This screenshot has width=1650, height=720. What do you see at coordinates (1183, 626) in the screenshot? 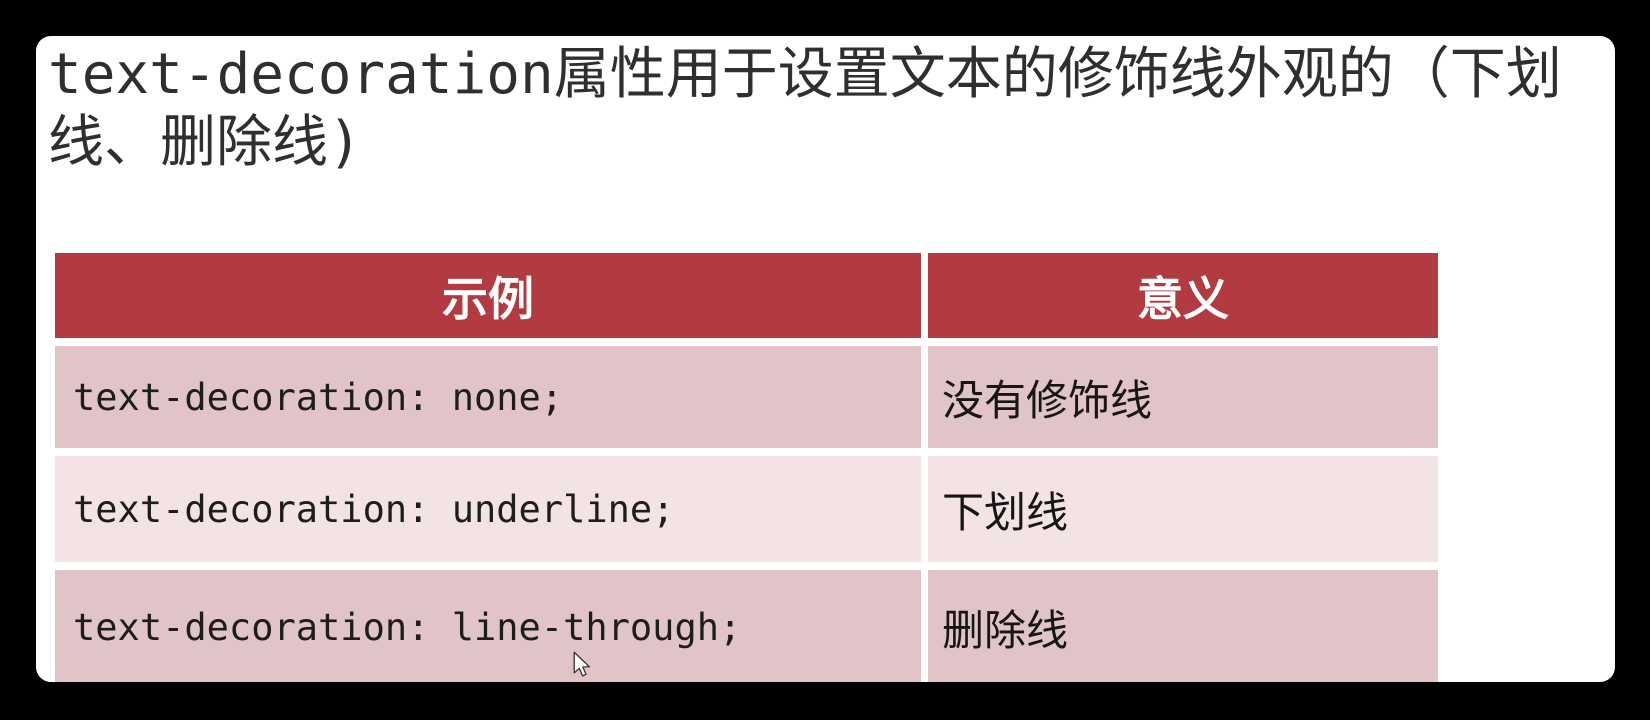
I see `table-cell-meaning-line-through: 删除线` at bounding box center [1183, 626].